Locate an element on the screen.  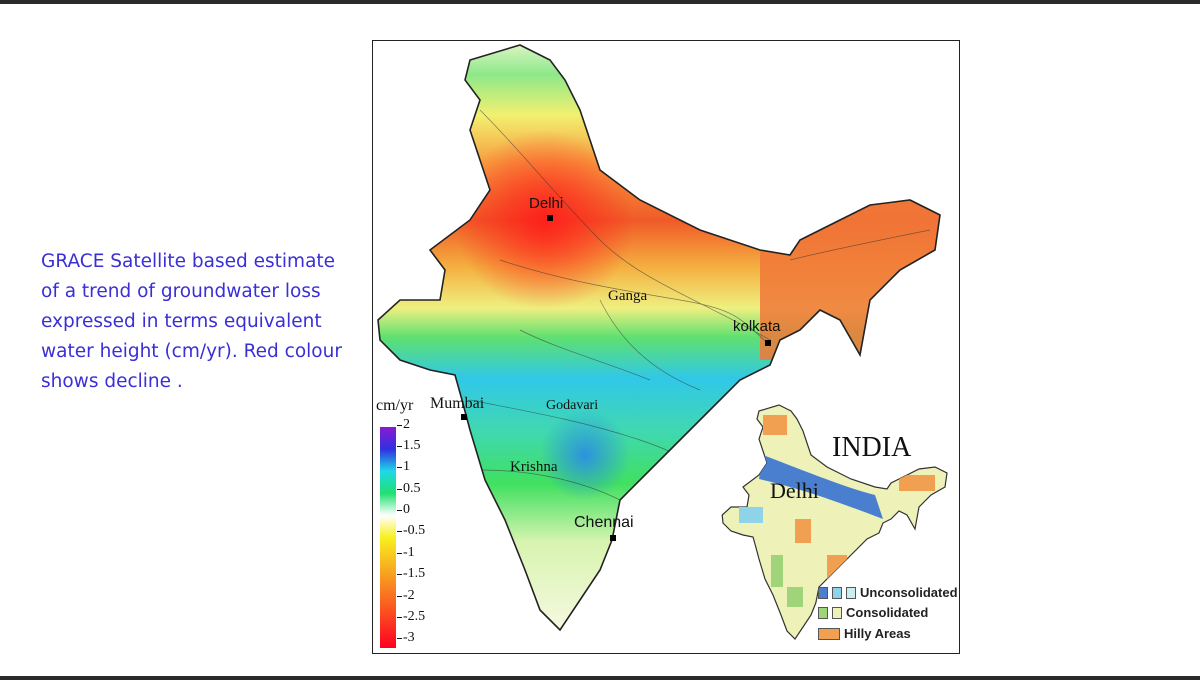
city-label-chennai: Chennai is located at coordinates (604, 522).